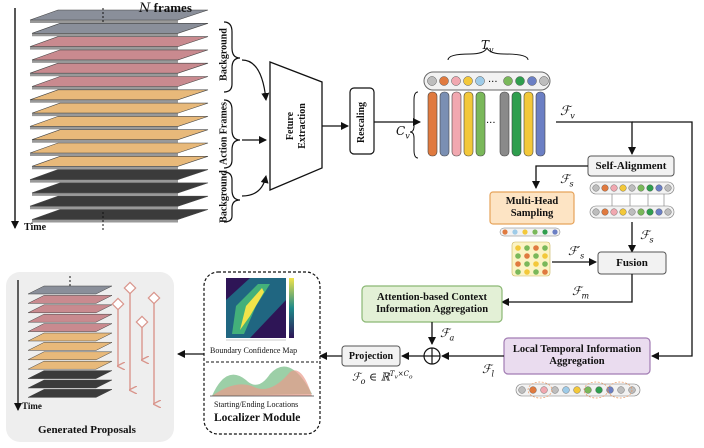 Image resolution: width=704 pixels, height=448 pixels. Describe the element at coordinates (118, 304) in the screenshot. I see `proposal-start-marker` at that location.